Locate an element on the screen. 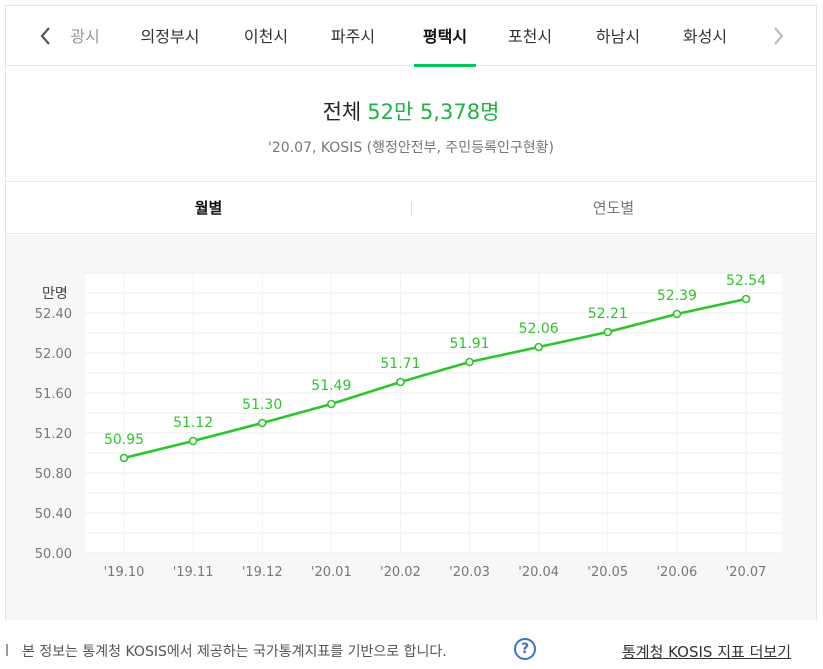  data-label: 51.71 is located at coordinates (400, 364).